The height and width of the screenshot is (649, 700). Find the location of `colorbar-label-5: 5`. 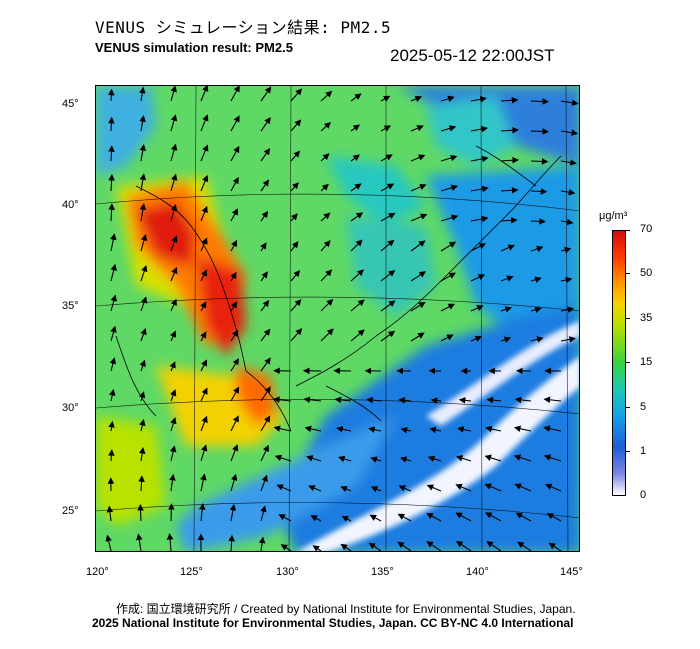

colorbar-label-5: 5 is located at coordinates (643, 407).